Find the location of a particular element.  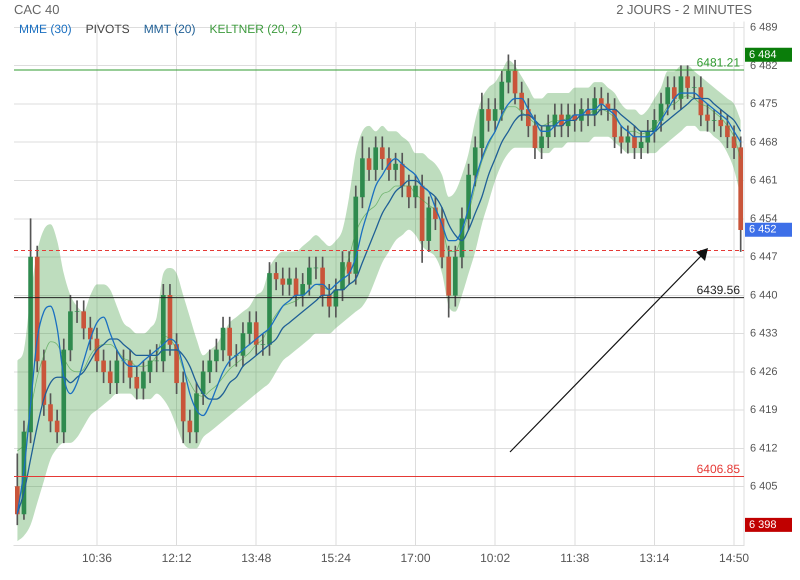

y-tick-label: 6 475 is located at coordinates (764, 104).